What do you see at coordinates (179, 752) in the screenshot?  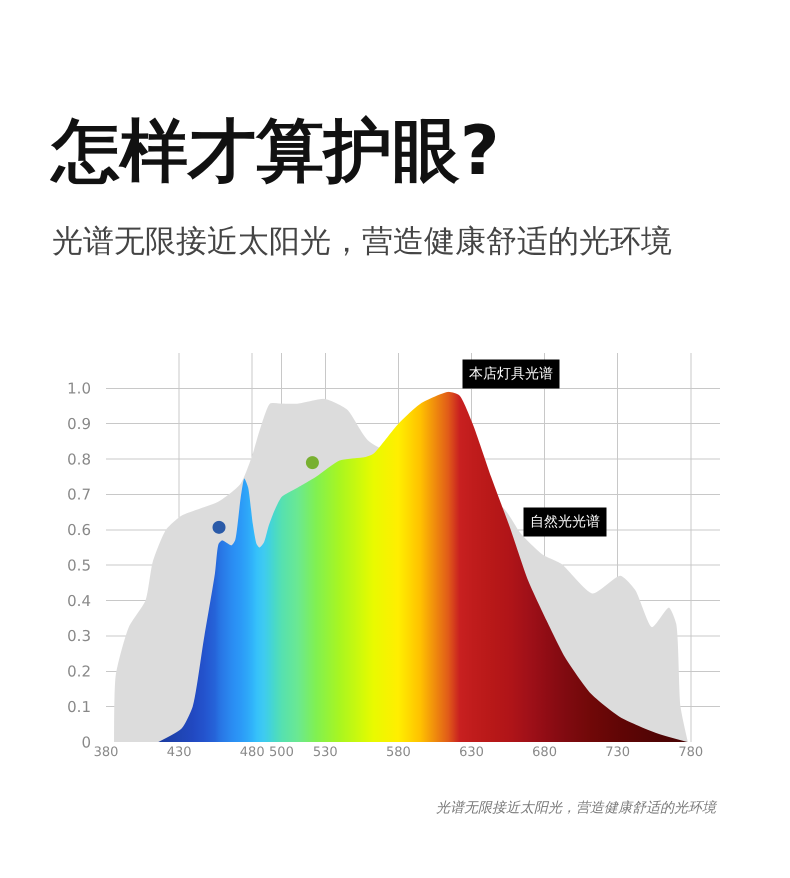 I see `x-tick-label: 430` at bounding box center [179, 752].